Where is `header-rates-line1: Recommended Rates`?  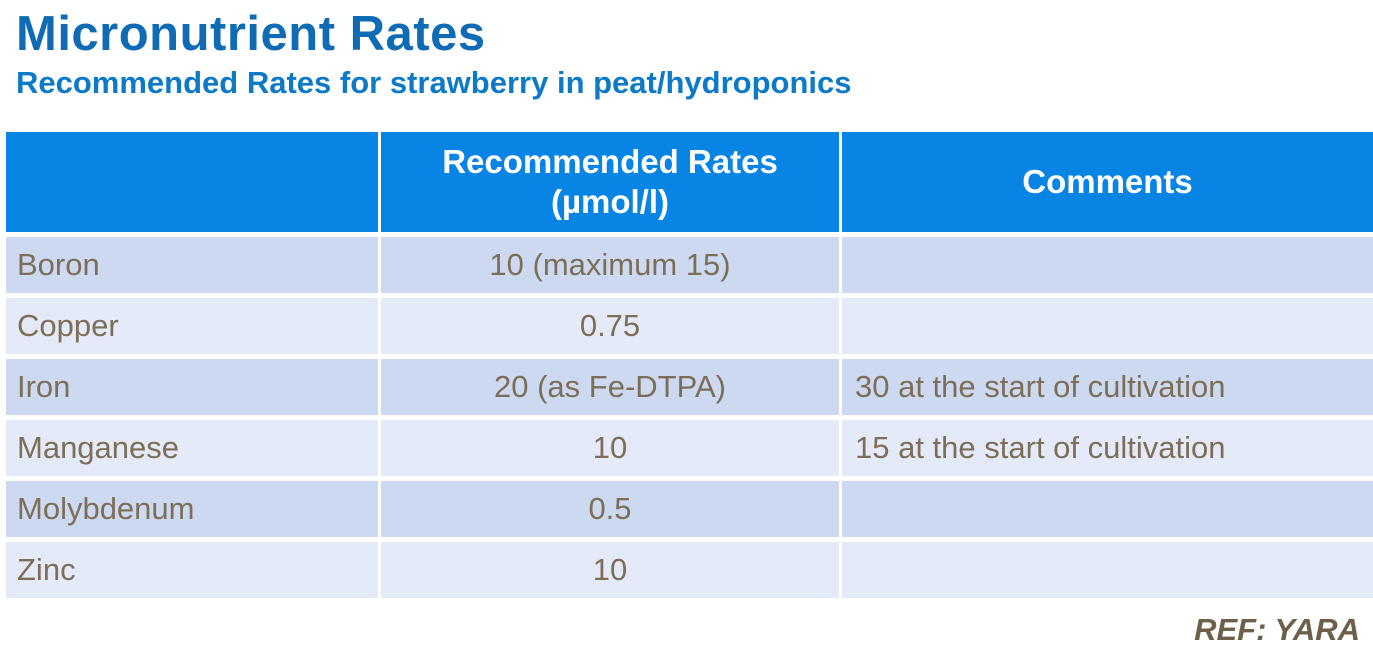 header-rates-line1: Recommended Rates is located at coordinates (610, 162).